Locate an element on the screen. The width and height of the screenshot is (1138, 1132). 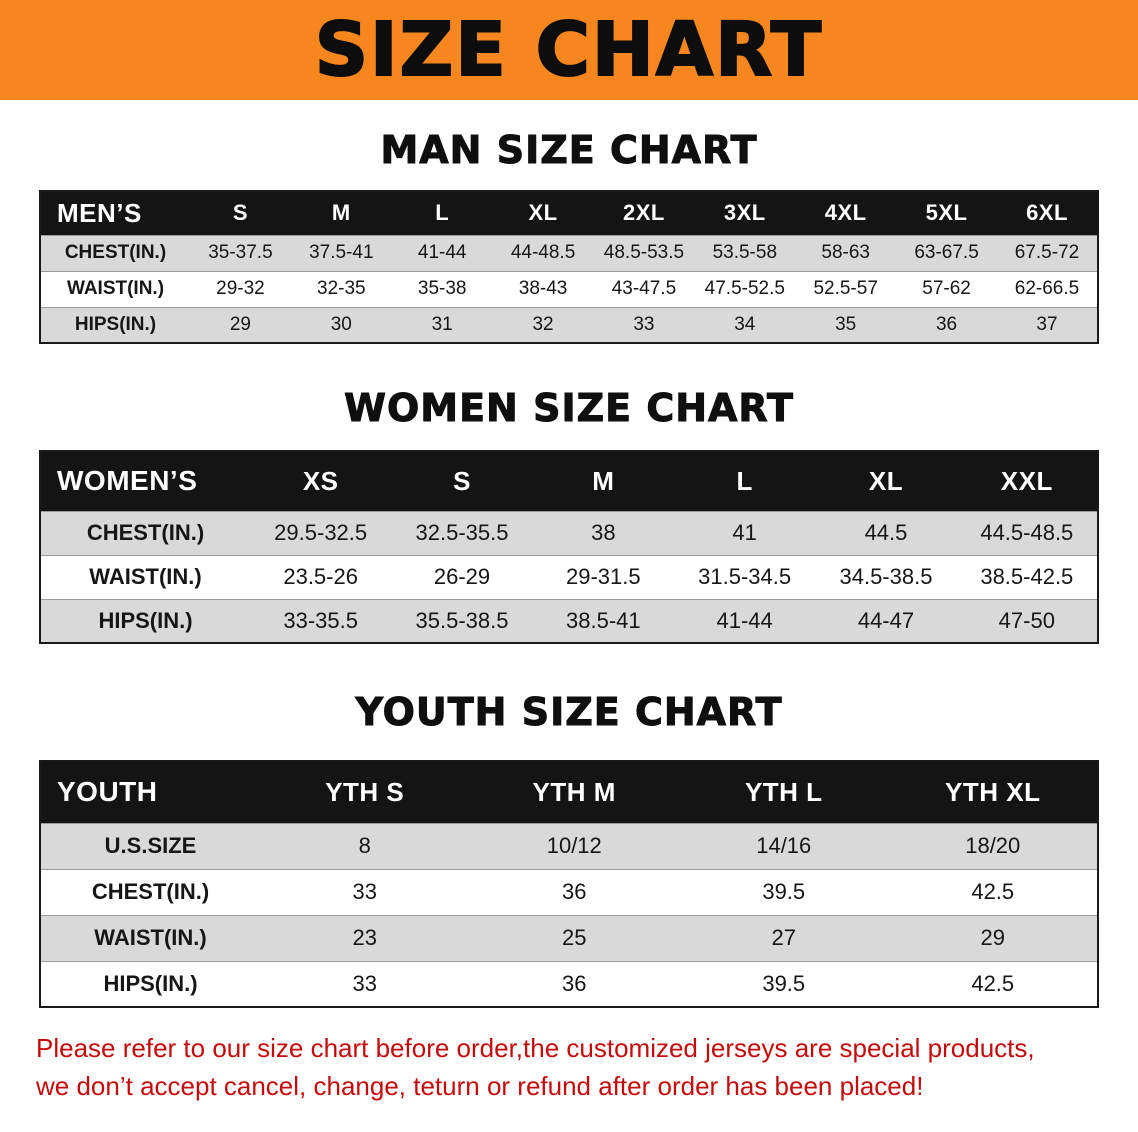
page-title: SIZE CHART is located at coordinates (569, 50).